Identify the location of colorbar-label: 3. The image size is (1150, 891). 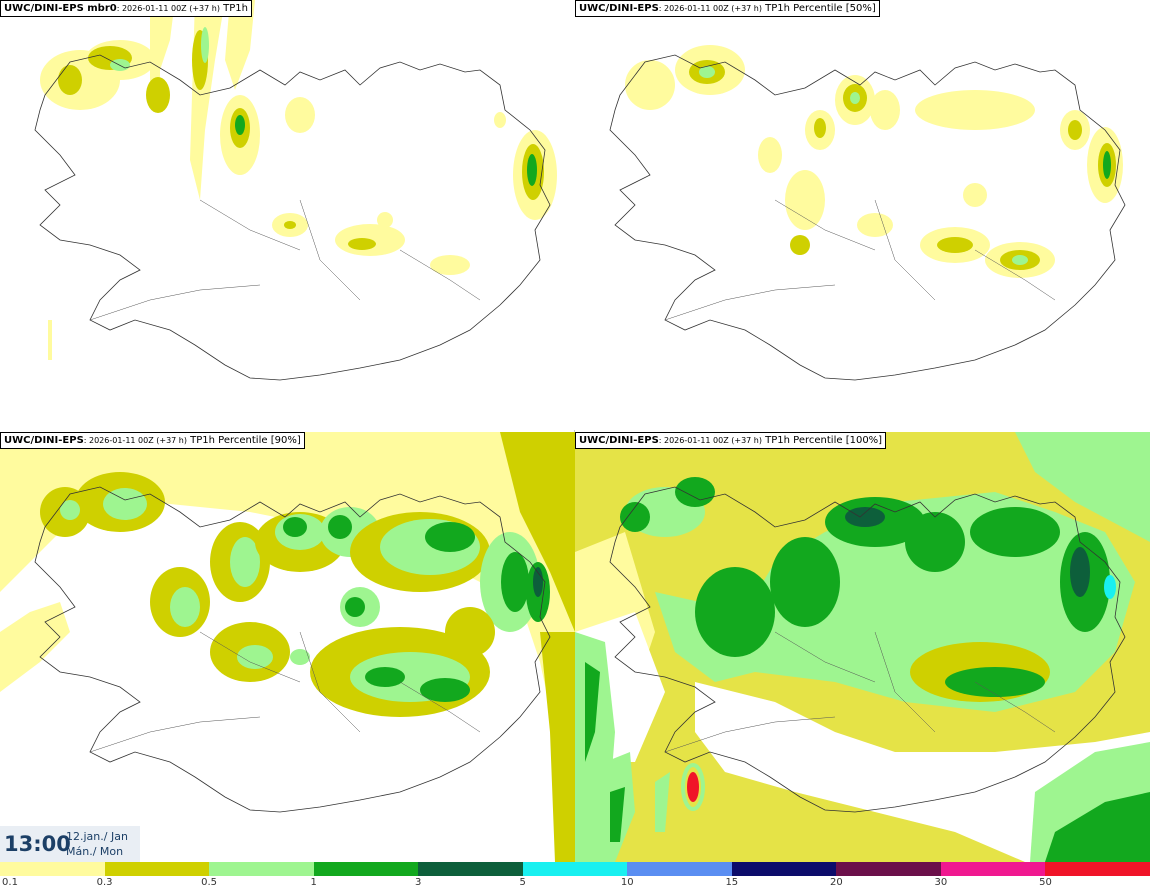
(418, 882).